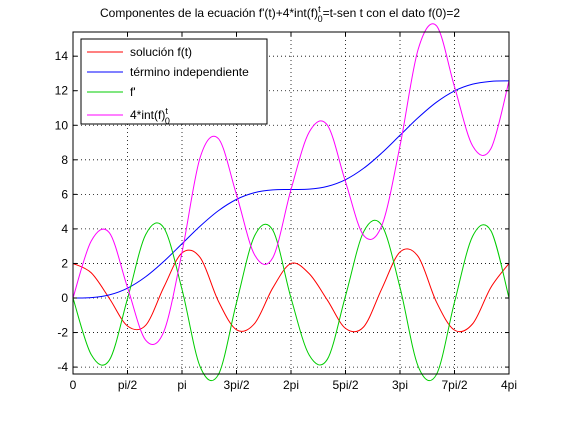 Image resolution: width=561 pixels, height=425 pixels. I want to click on legend-box, so click(174, 81).